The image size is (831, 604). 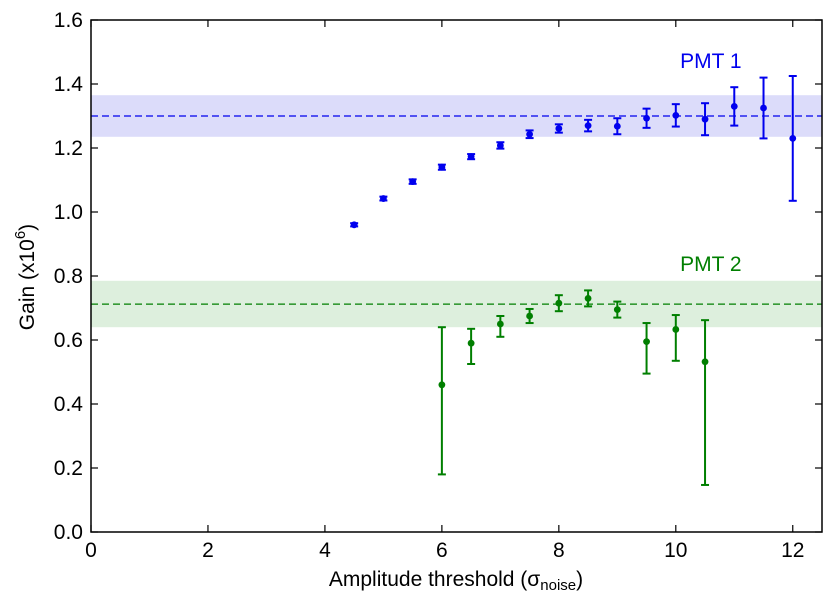 What do you see at coordinates (208, 550) in the screenshot?
I see `x-tick-label: 2` at bounding box center [208, 550].